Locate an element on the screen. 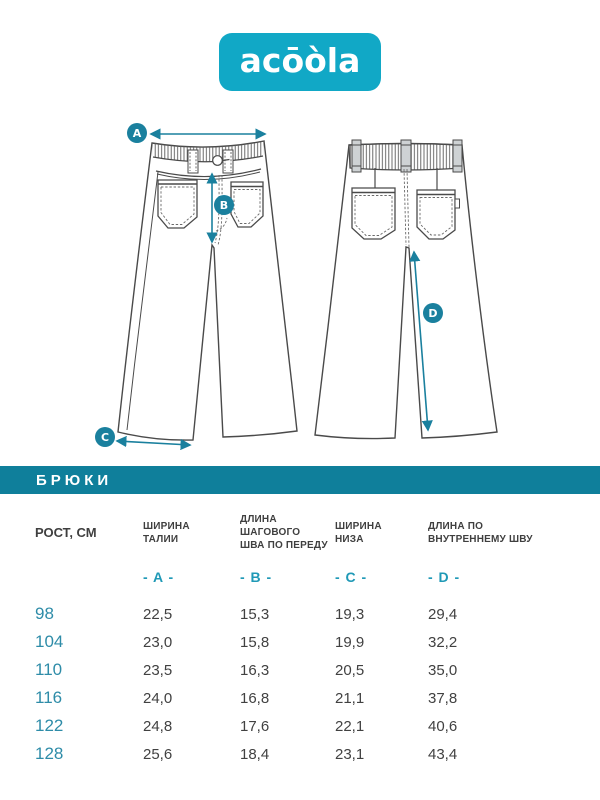 The image size is (600, 800). back-seam-stitching is located at coordinates (406, 208).